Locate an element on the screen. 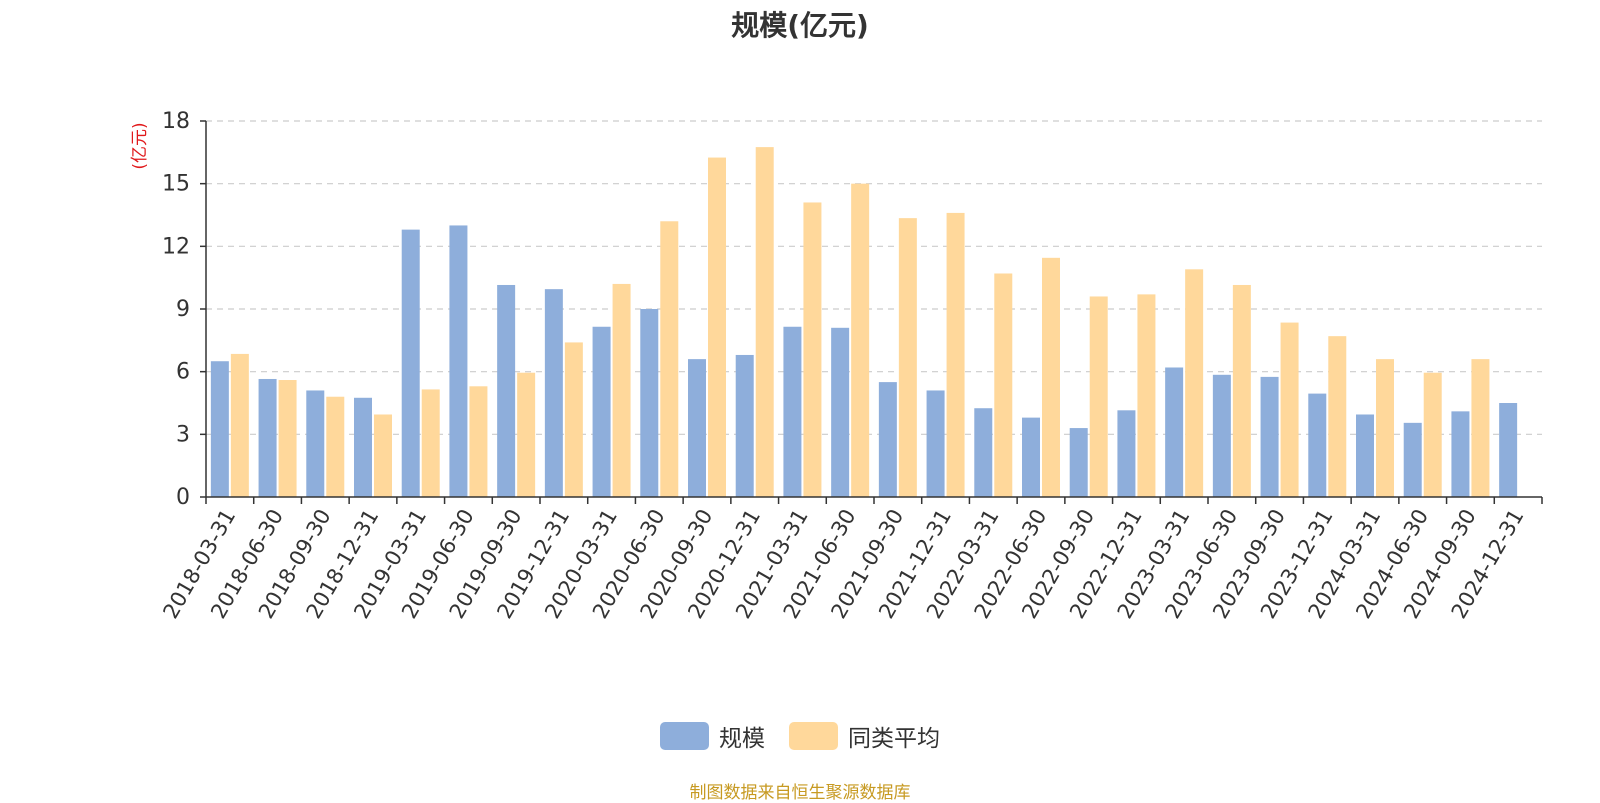 The image size is (1600, 803). y-tick-labels: 0 3 6 9 12 15 18 is located at coordinates (176, 309).